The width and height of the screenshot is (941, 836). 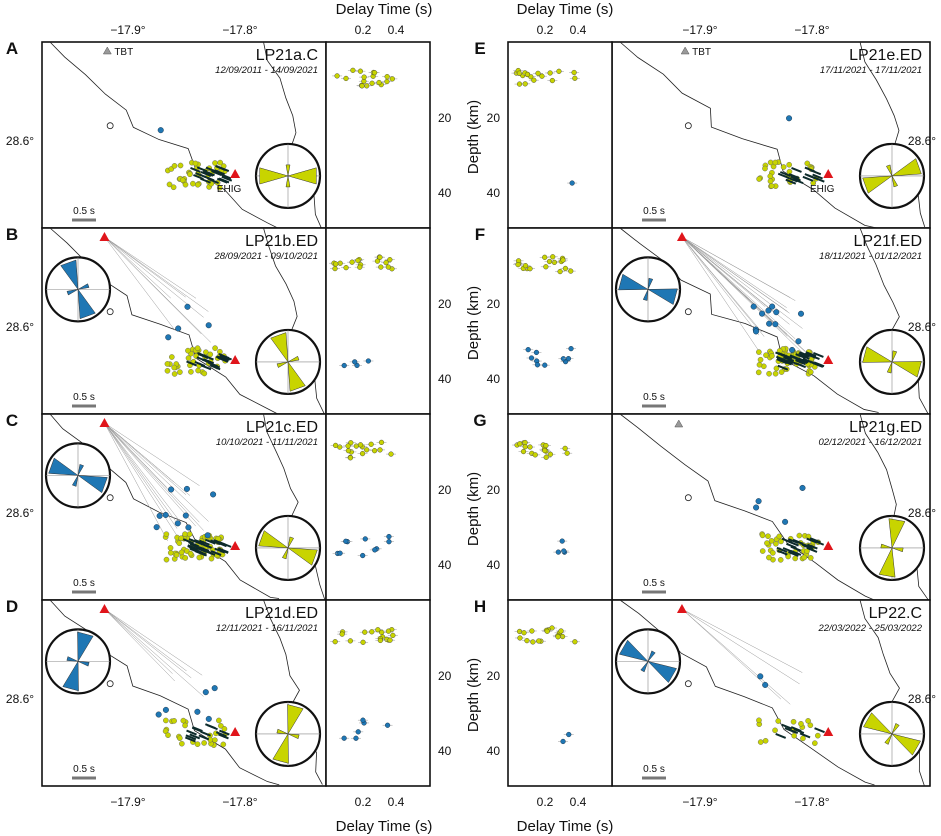 I want to click on panel-dates: 02/12/2021 - 16/12/2021, so click(x=870, y=442).